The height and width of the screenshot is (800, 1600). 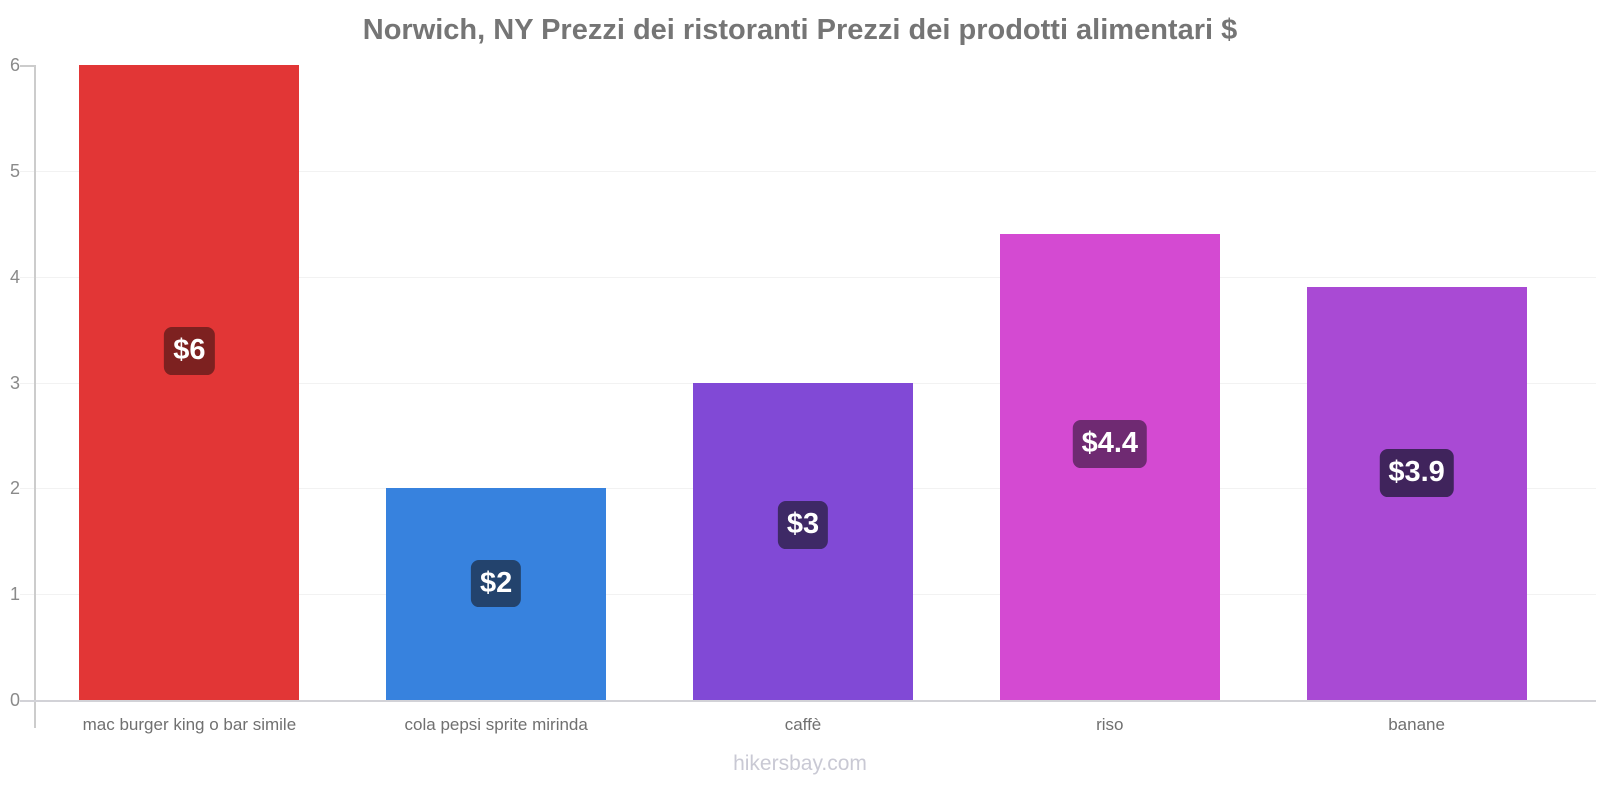 What do you see at coordinates (189, 350) in the screenshot?
I see `bar-value-badge: $6` at bounding box center [189, 350].